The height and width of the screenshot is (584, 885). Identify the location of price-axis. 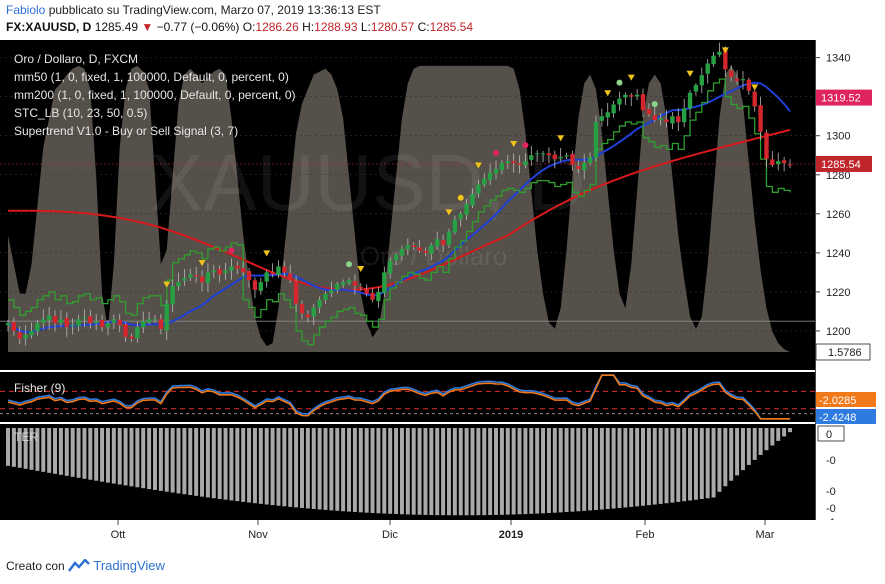
(850, 280).